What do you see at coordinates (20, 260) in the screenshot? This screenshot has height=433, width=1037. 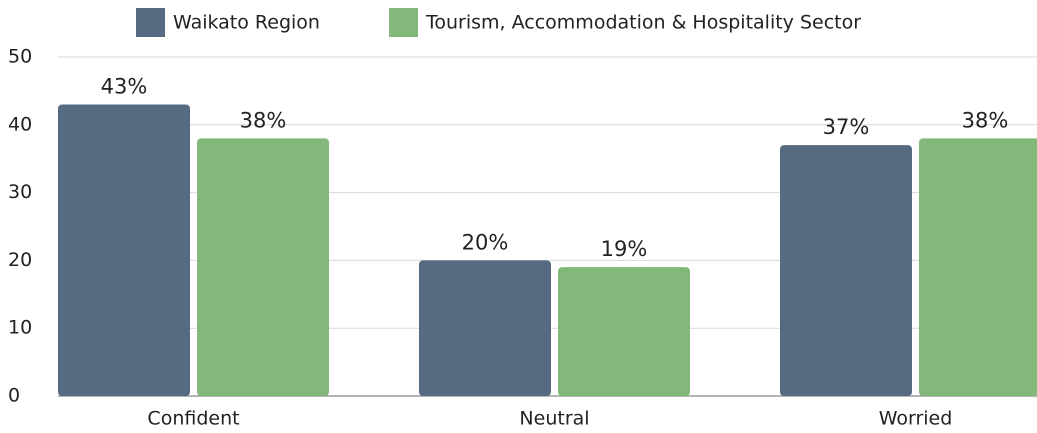 I see `y-tick-label: 20` at bounding box center [20, 260].